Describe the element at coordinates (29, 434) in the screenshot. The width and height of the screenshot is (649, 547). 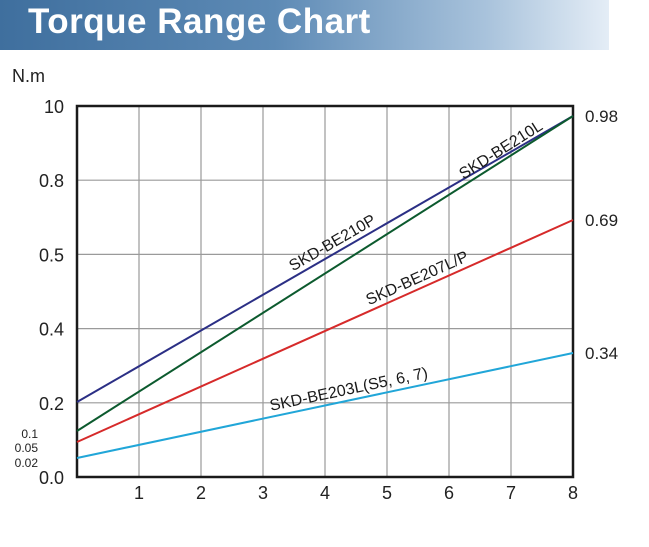
I see `y-tick-label: 0.1` at that location.